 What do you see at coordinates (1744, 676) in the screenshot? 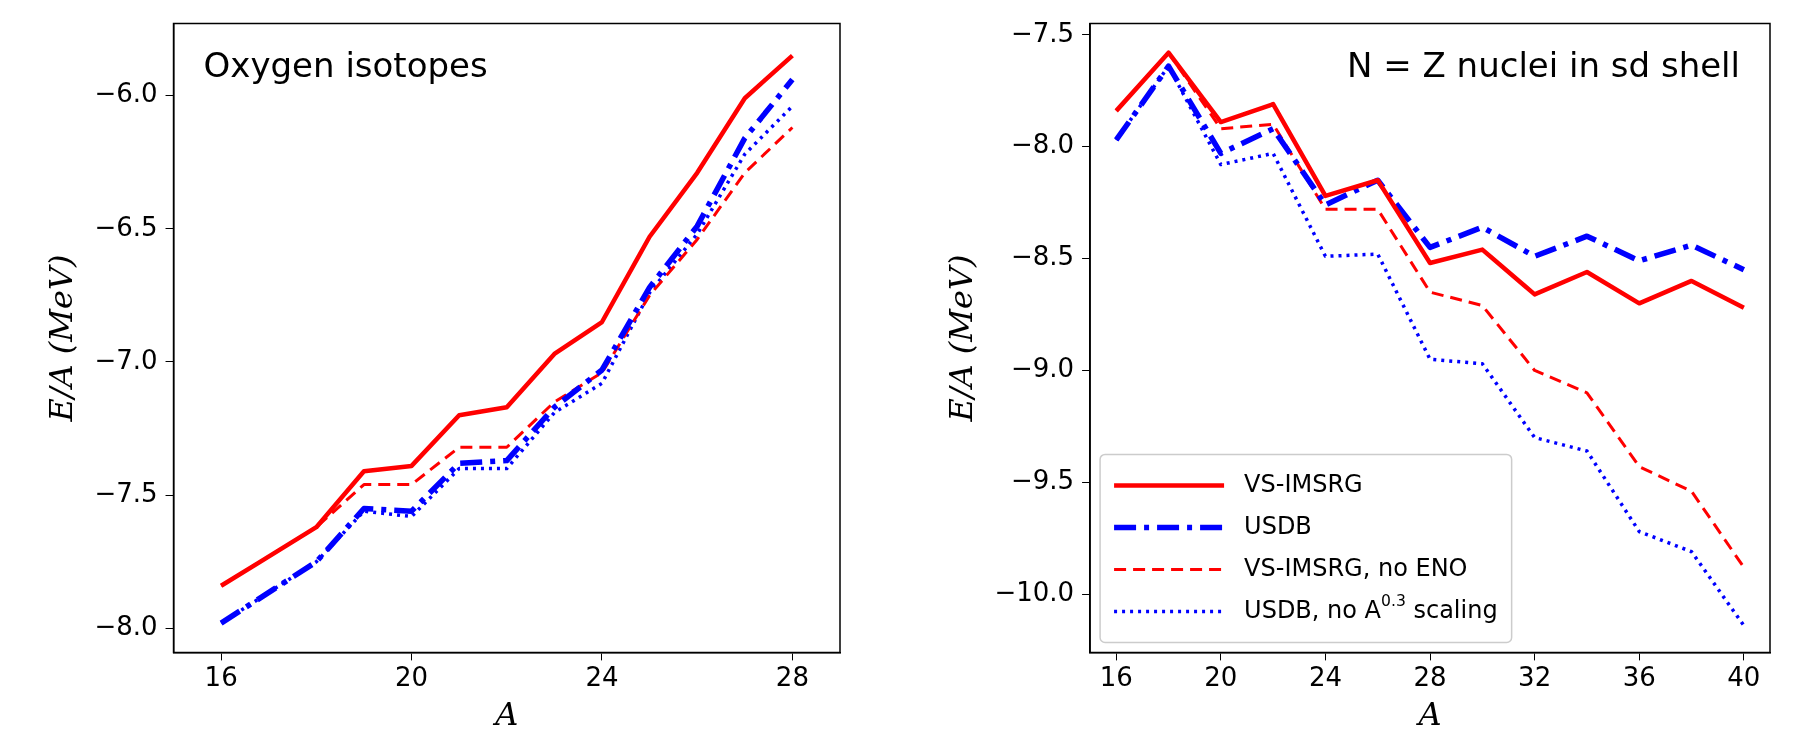
I see `x-tick-label: 40` at bounding box center [1744, 676].